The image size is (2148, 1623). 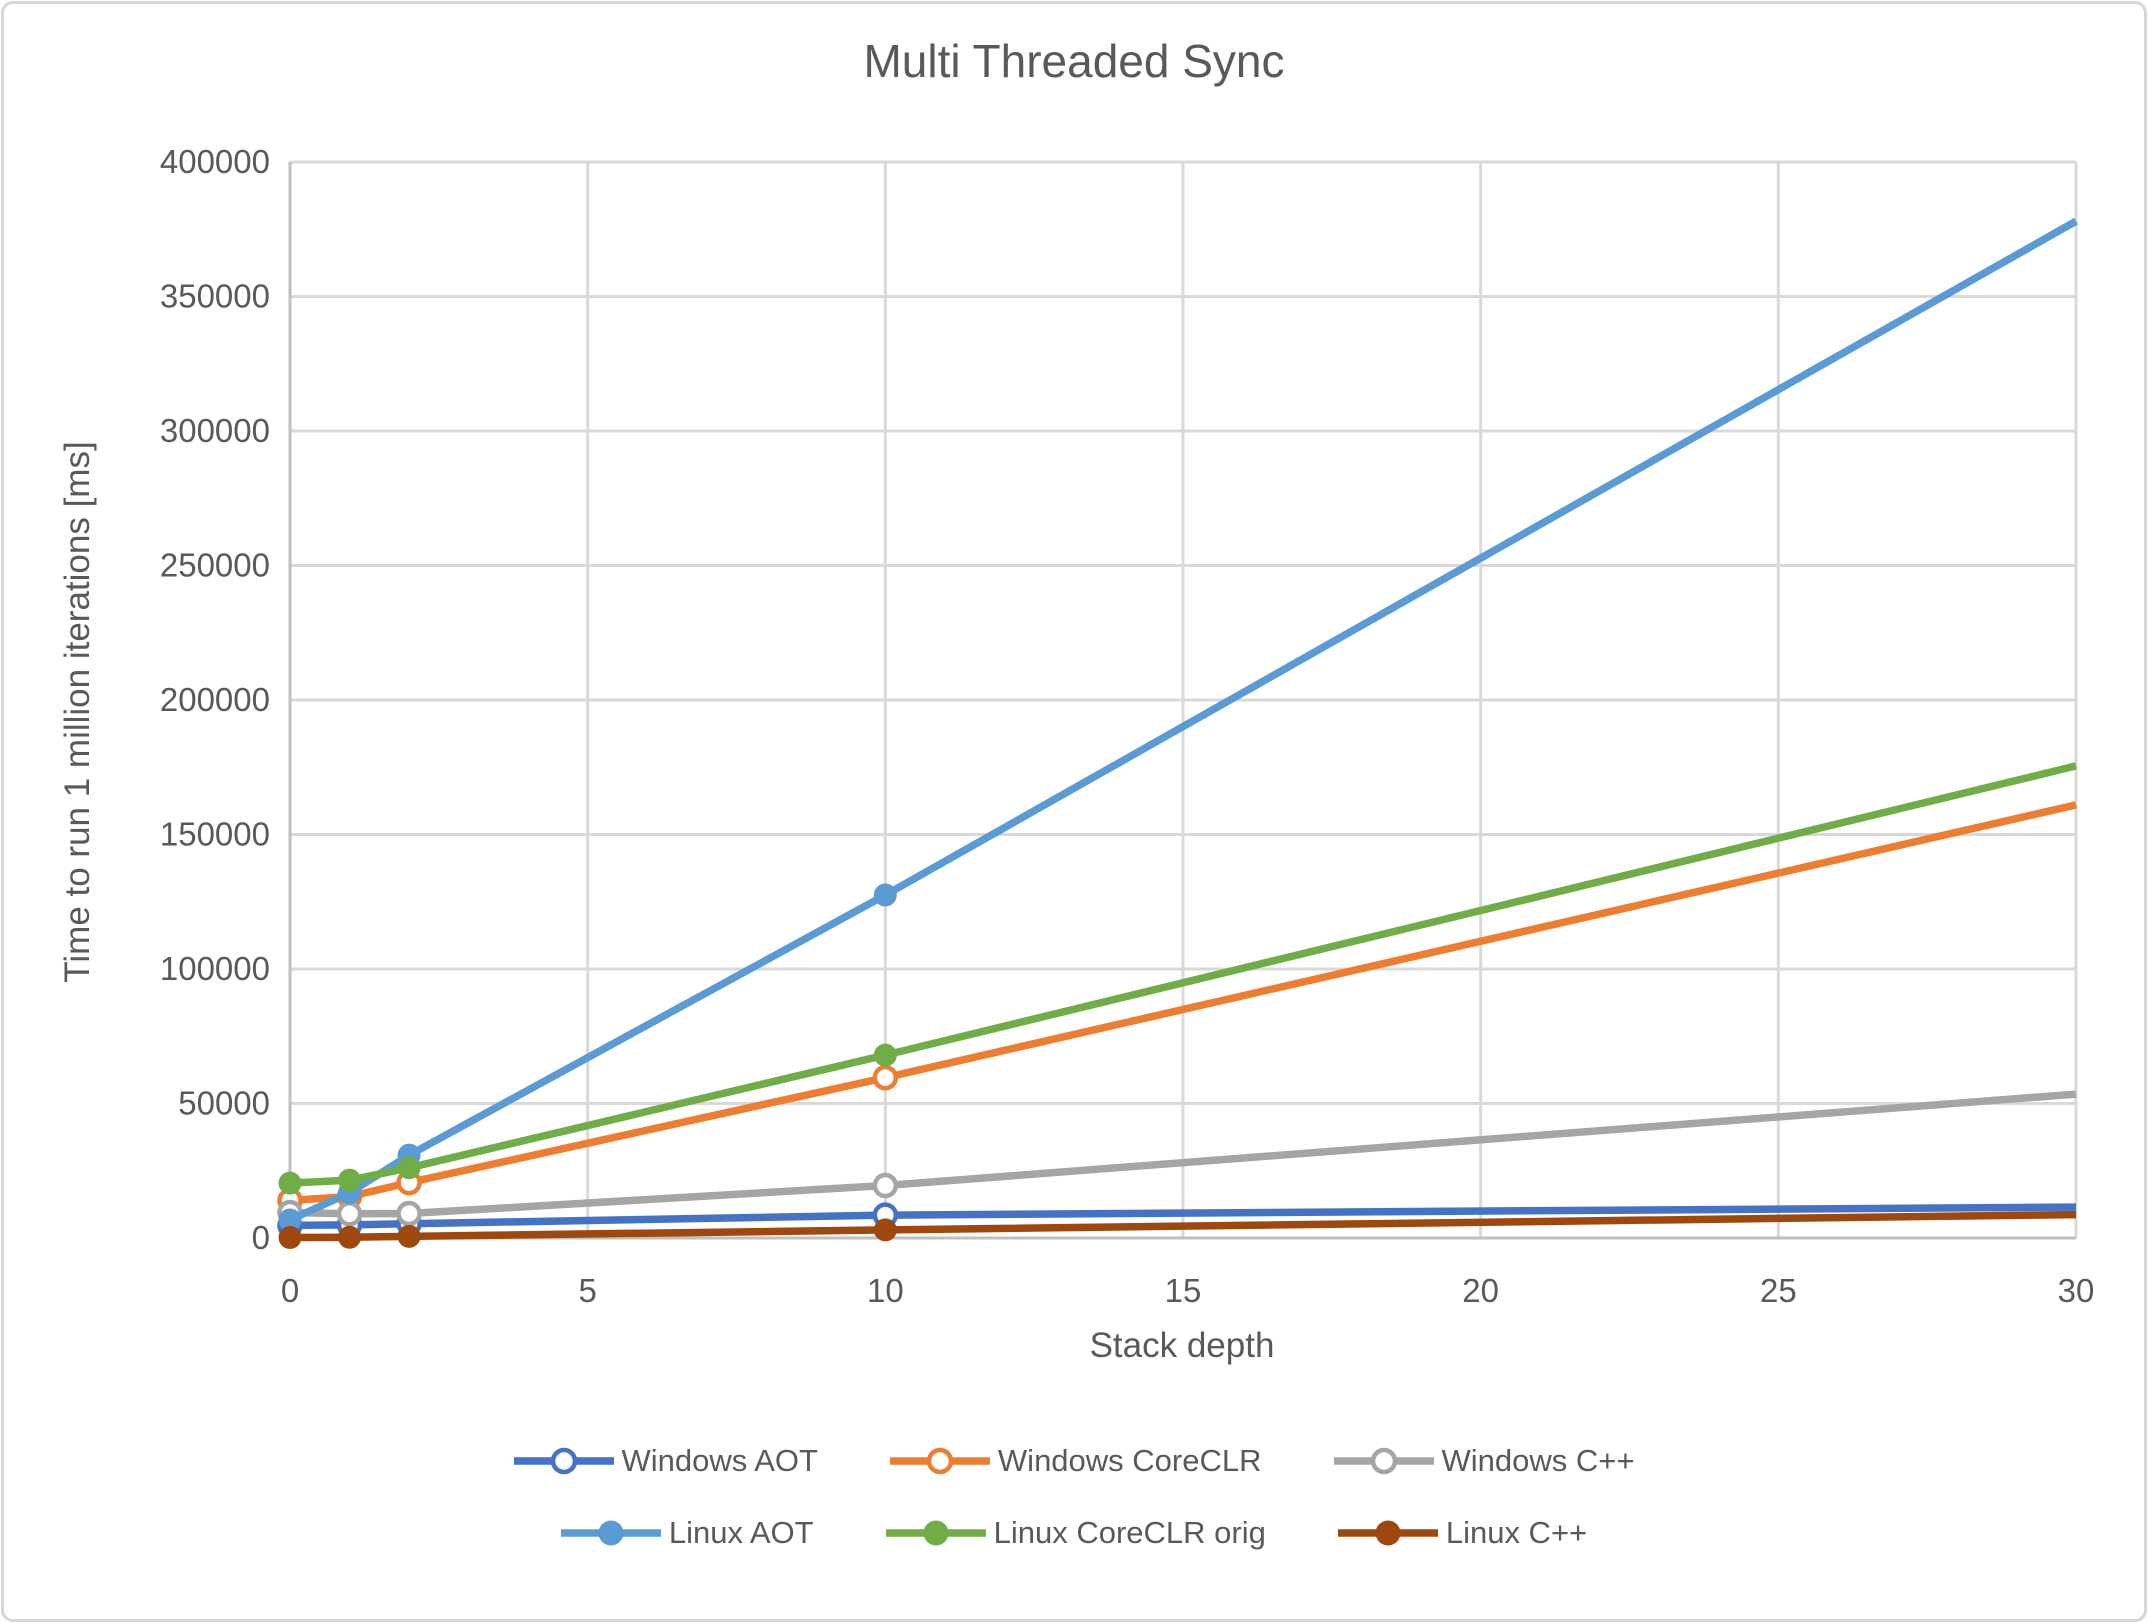 I want to click on y-tick-label-350000: 350000, so click(x=215, y=296).